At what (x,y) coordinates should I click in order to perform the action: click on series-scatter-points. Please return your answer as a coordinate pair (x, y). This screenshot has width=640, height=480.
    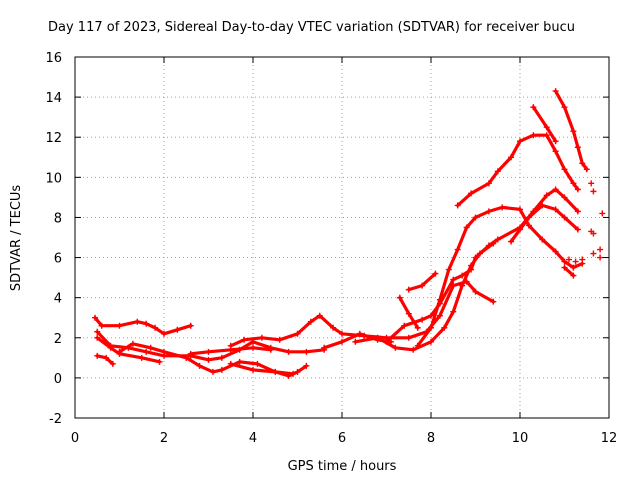
    Looking at the image, I should click on (585, 222).